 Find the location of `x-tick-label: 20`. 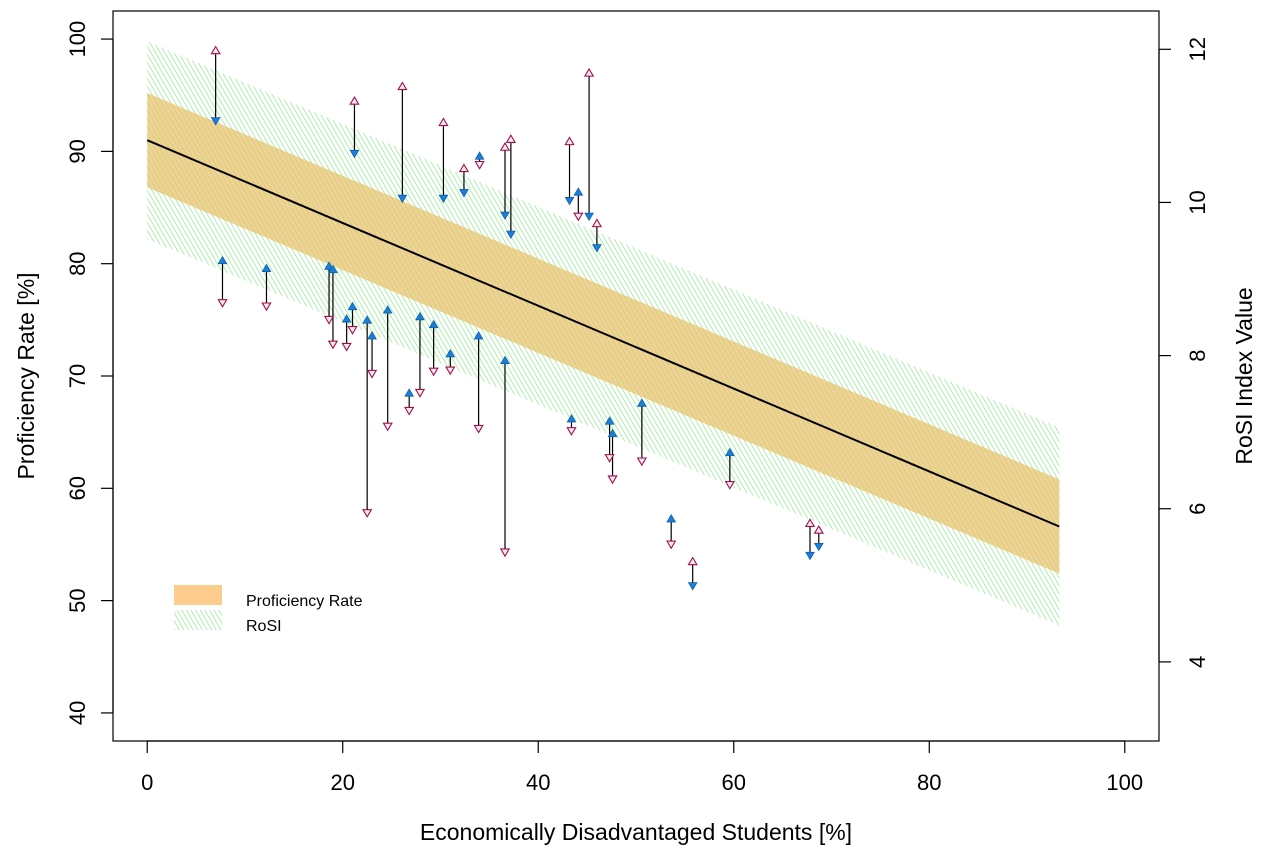

x-tick-label: 20 is located at coordinates (342, 782).